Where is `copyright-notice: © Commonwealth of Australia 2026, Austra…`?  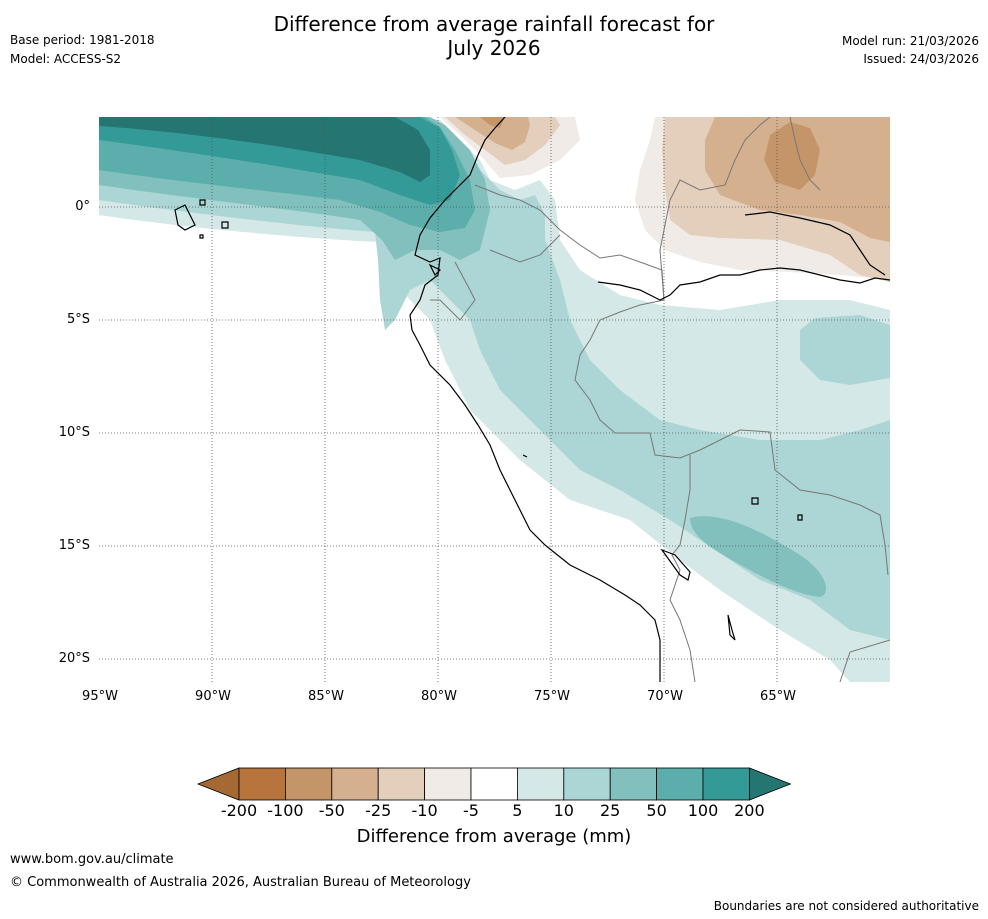 copyright-notice: © Commonwealth of Australia 2026, Austra… is located at coordinates (240, 882).